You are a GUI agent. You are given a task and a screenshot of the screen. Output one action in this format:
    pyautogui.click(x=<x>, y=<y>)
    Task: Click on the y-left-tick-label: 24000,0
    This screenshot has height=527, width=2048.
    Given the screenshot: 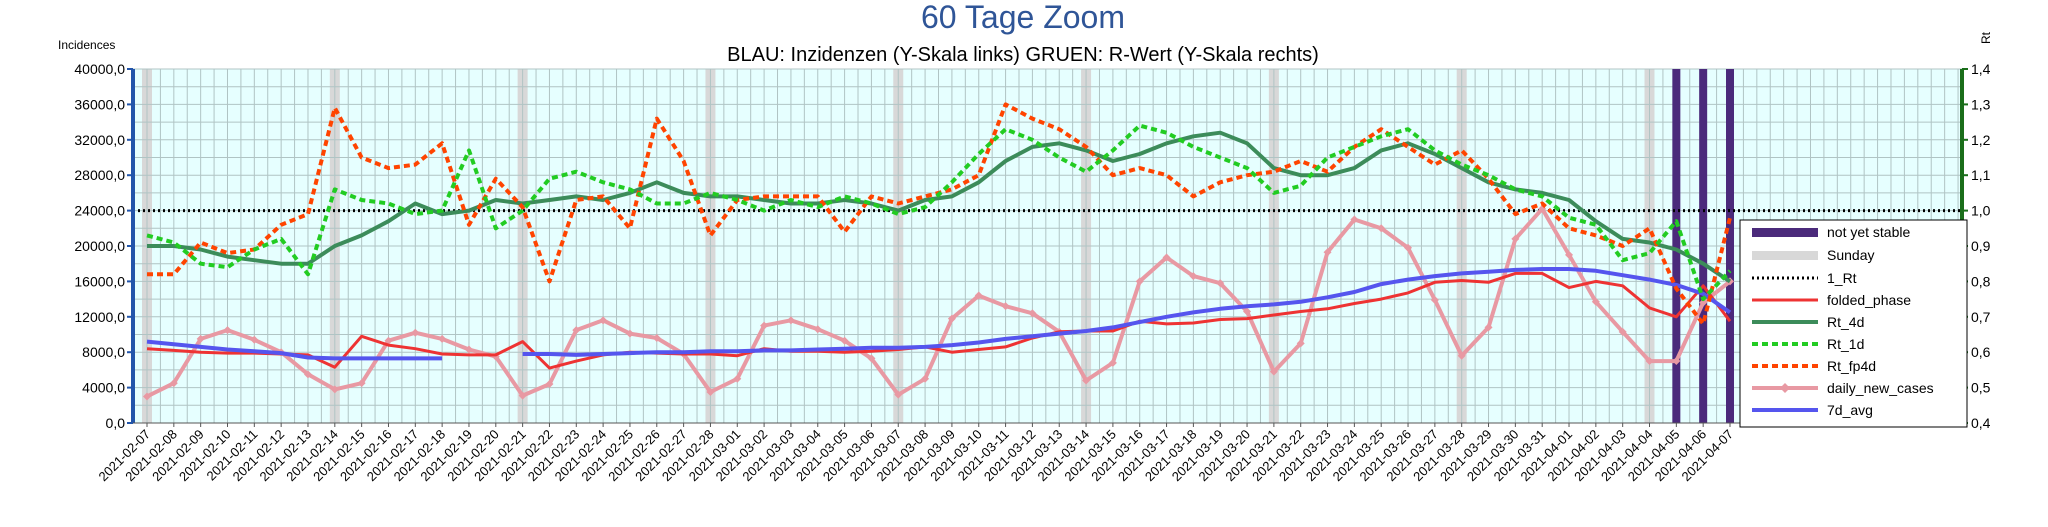 What is the action you would take?
    pyautogui.click(x=99, y=211)
    